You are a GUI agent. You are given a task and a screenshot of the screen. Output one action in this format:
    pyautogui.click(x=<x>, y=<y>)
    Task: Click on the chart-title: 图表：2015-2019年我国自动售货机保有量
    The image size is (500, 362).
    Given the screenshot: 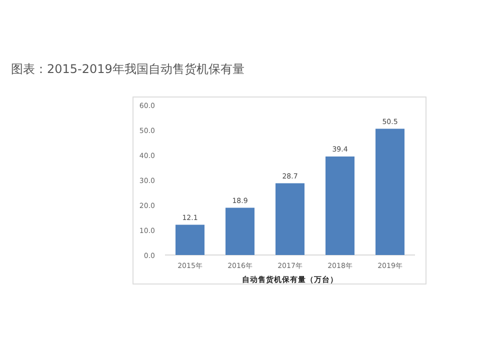 What is the action you would take?
    pyautogui.click(x=127, y=69)
    